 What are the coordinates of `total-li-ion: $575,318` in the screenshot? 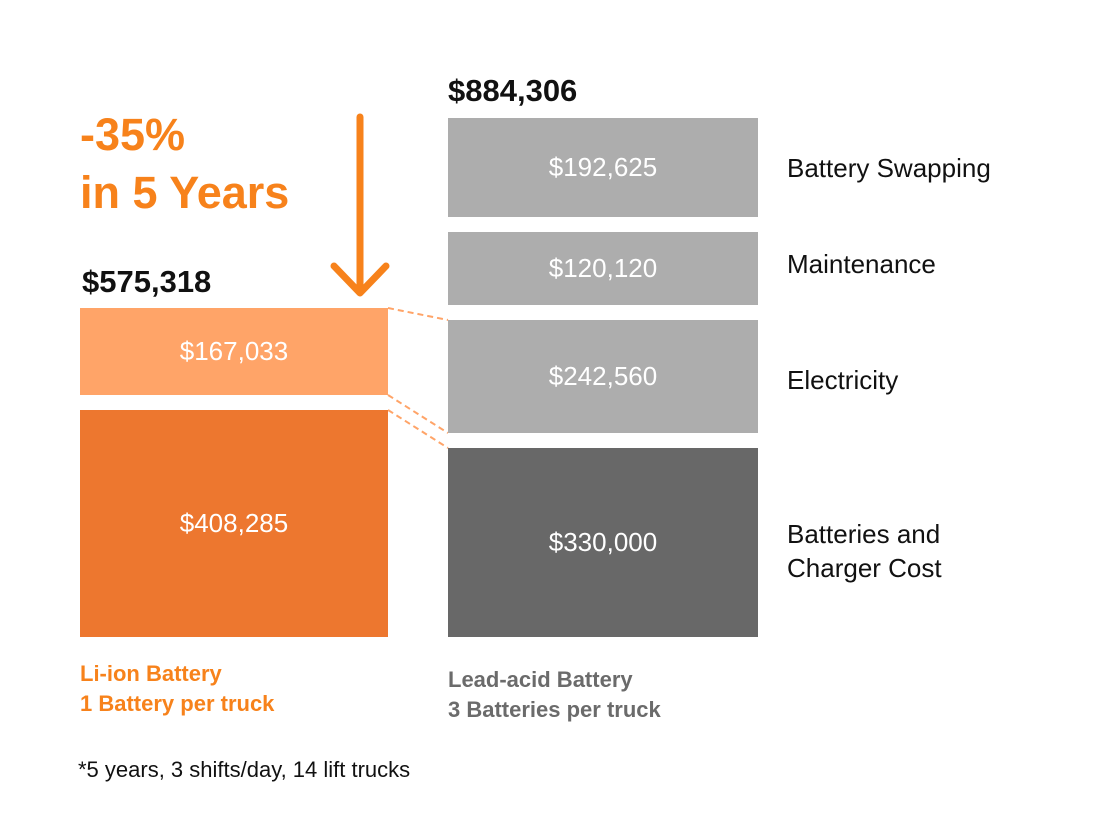 It's located at (147, 281).